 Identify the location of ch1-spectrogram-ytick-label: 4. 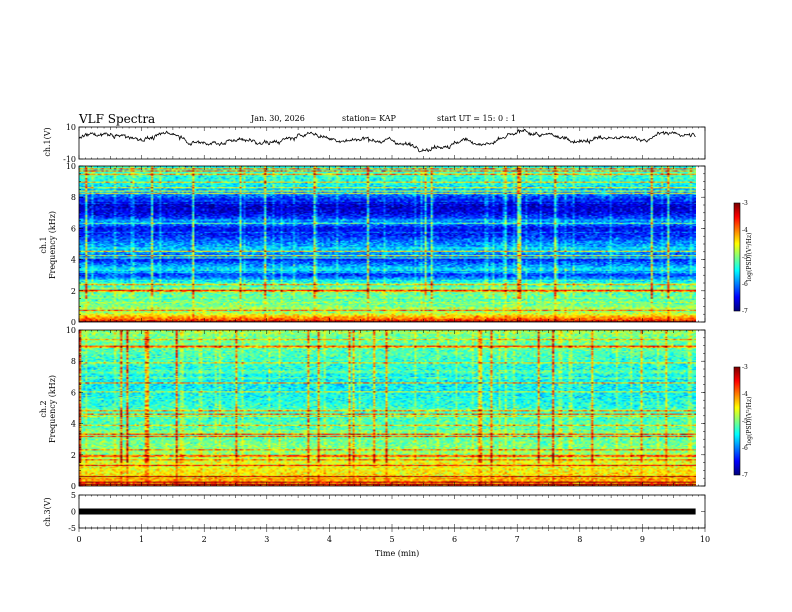
(73, 260).